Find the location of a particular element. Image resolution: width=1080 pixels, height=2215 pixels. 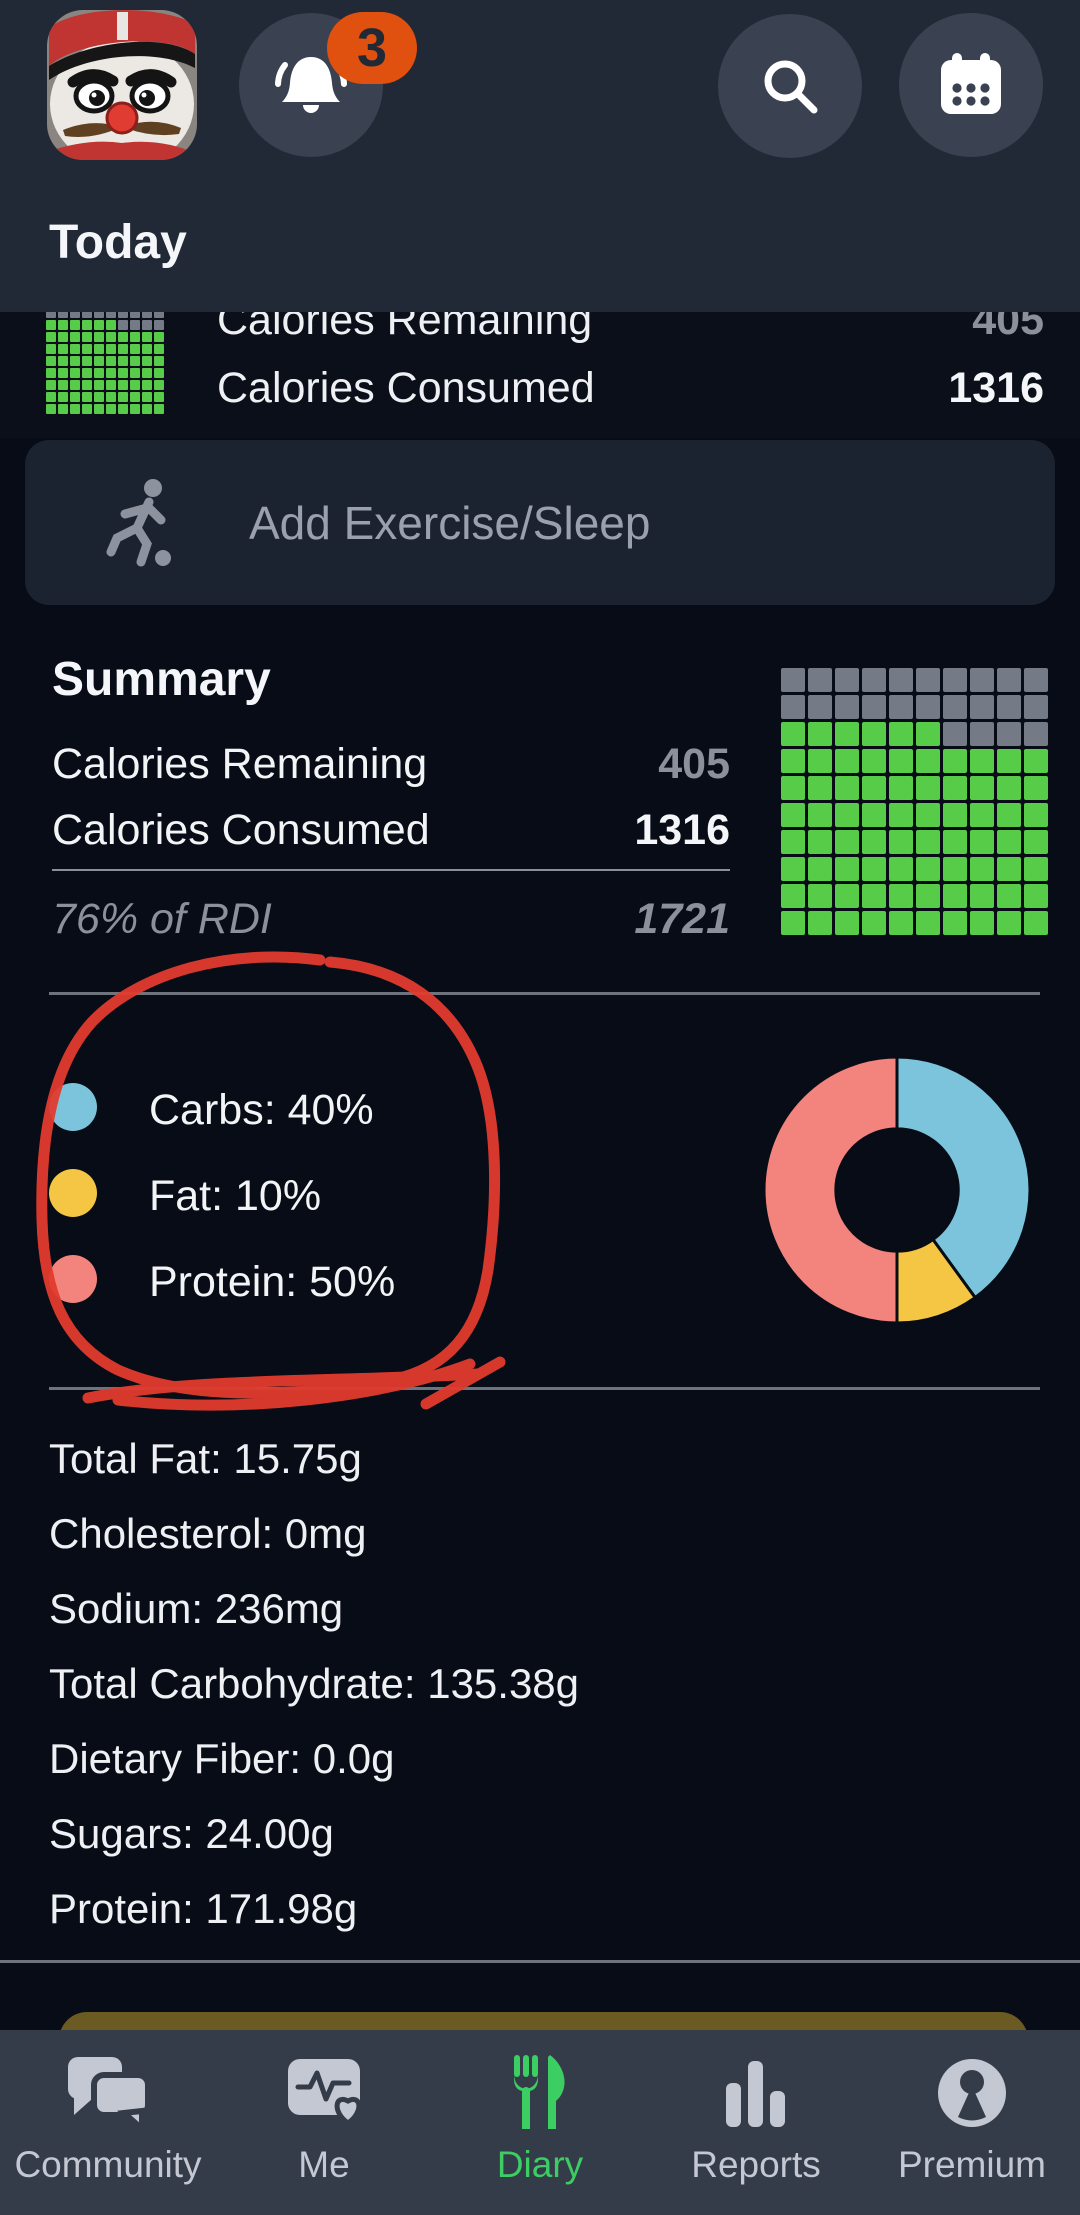

nav-label: Diary is located at coordinates (540, 2164).